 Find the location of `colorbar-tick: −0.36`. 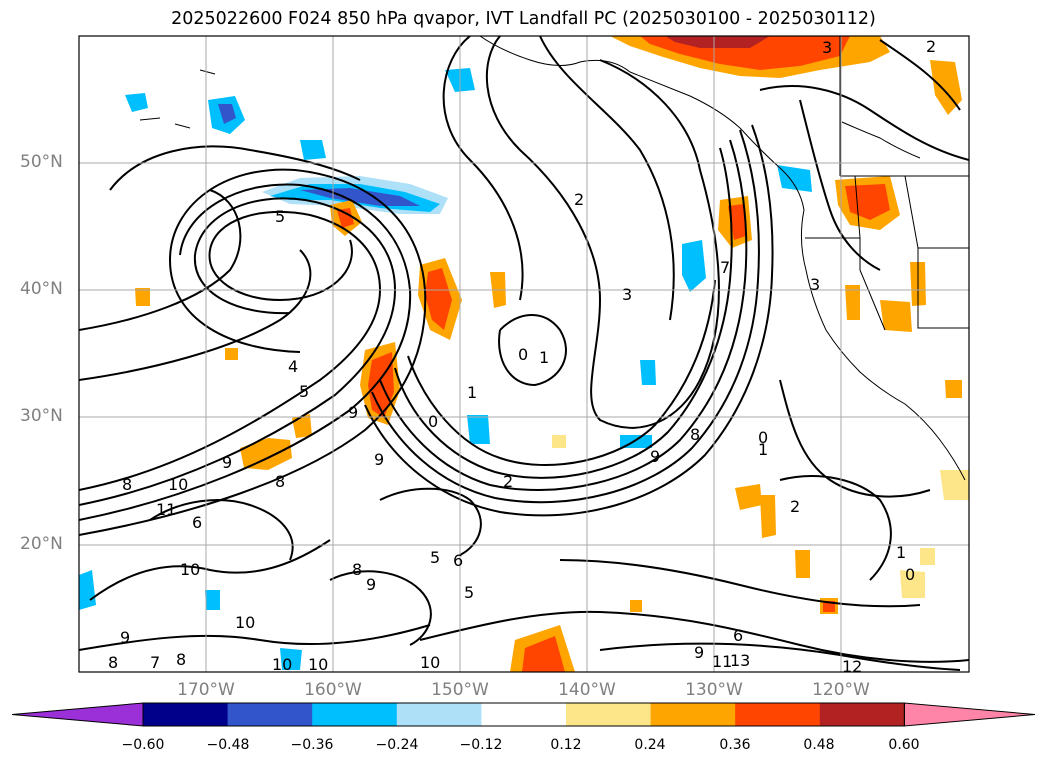

colorbar-tick: −0.36 is located at coordinates (312, 745).